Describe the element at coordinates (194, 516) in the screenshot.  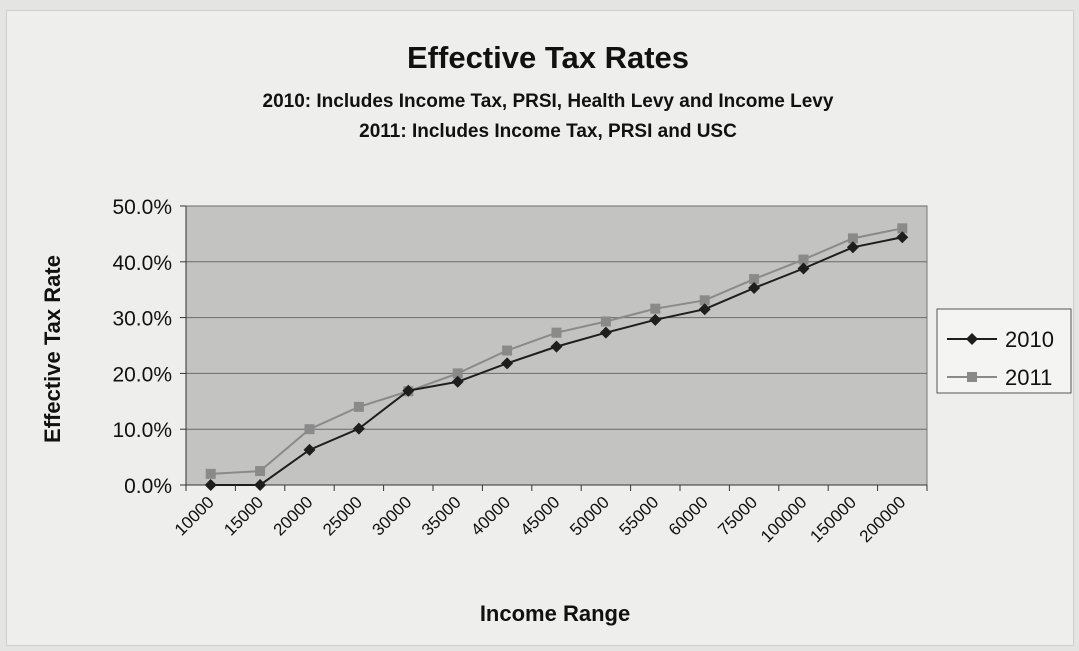
I see `x-tick-label: 10000` at that location.